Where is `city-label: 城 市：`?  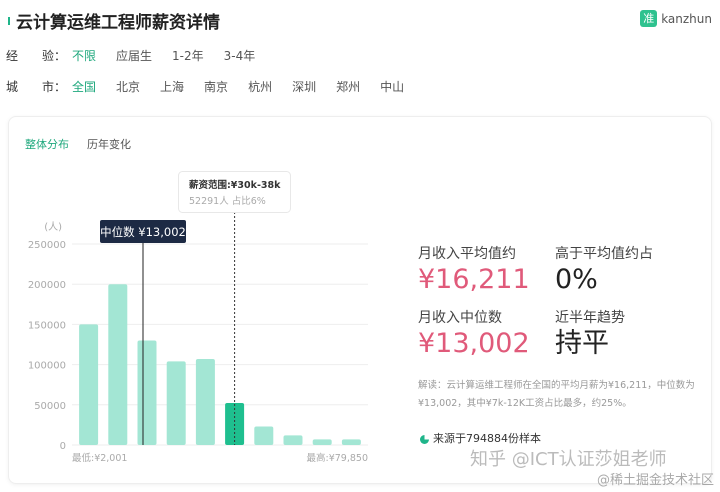 city-label: 城 市： is located at coordinates (36, 87).